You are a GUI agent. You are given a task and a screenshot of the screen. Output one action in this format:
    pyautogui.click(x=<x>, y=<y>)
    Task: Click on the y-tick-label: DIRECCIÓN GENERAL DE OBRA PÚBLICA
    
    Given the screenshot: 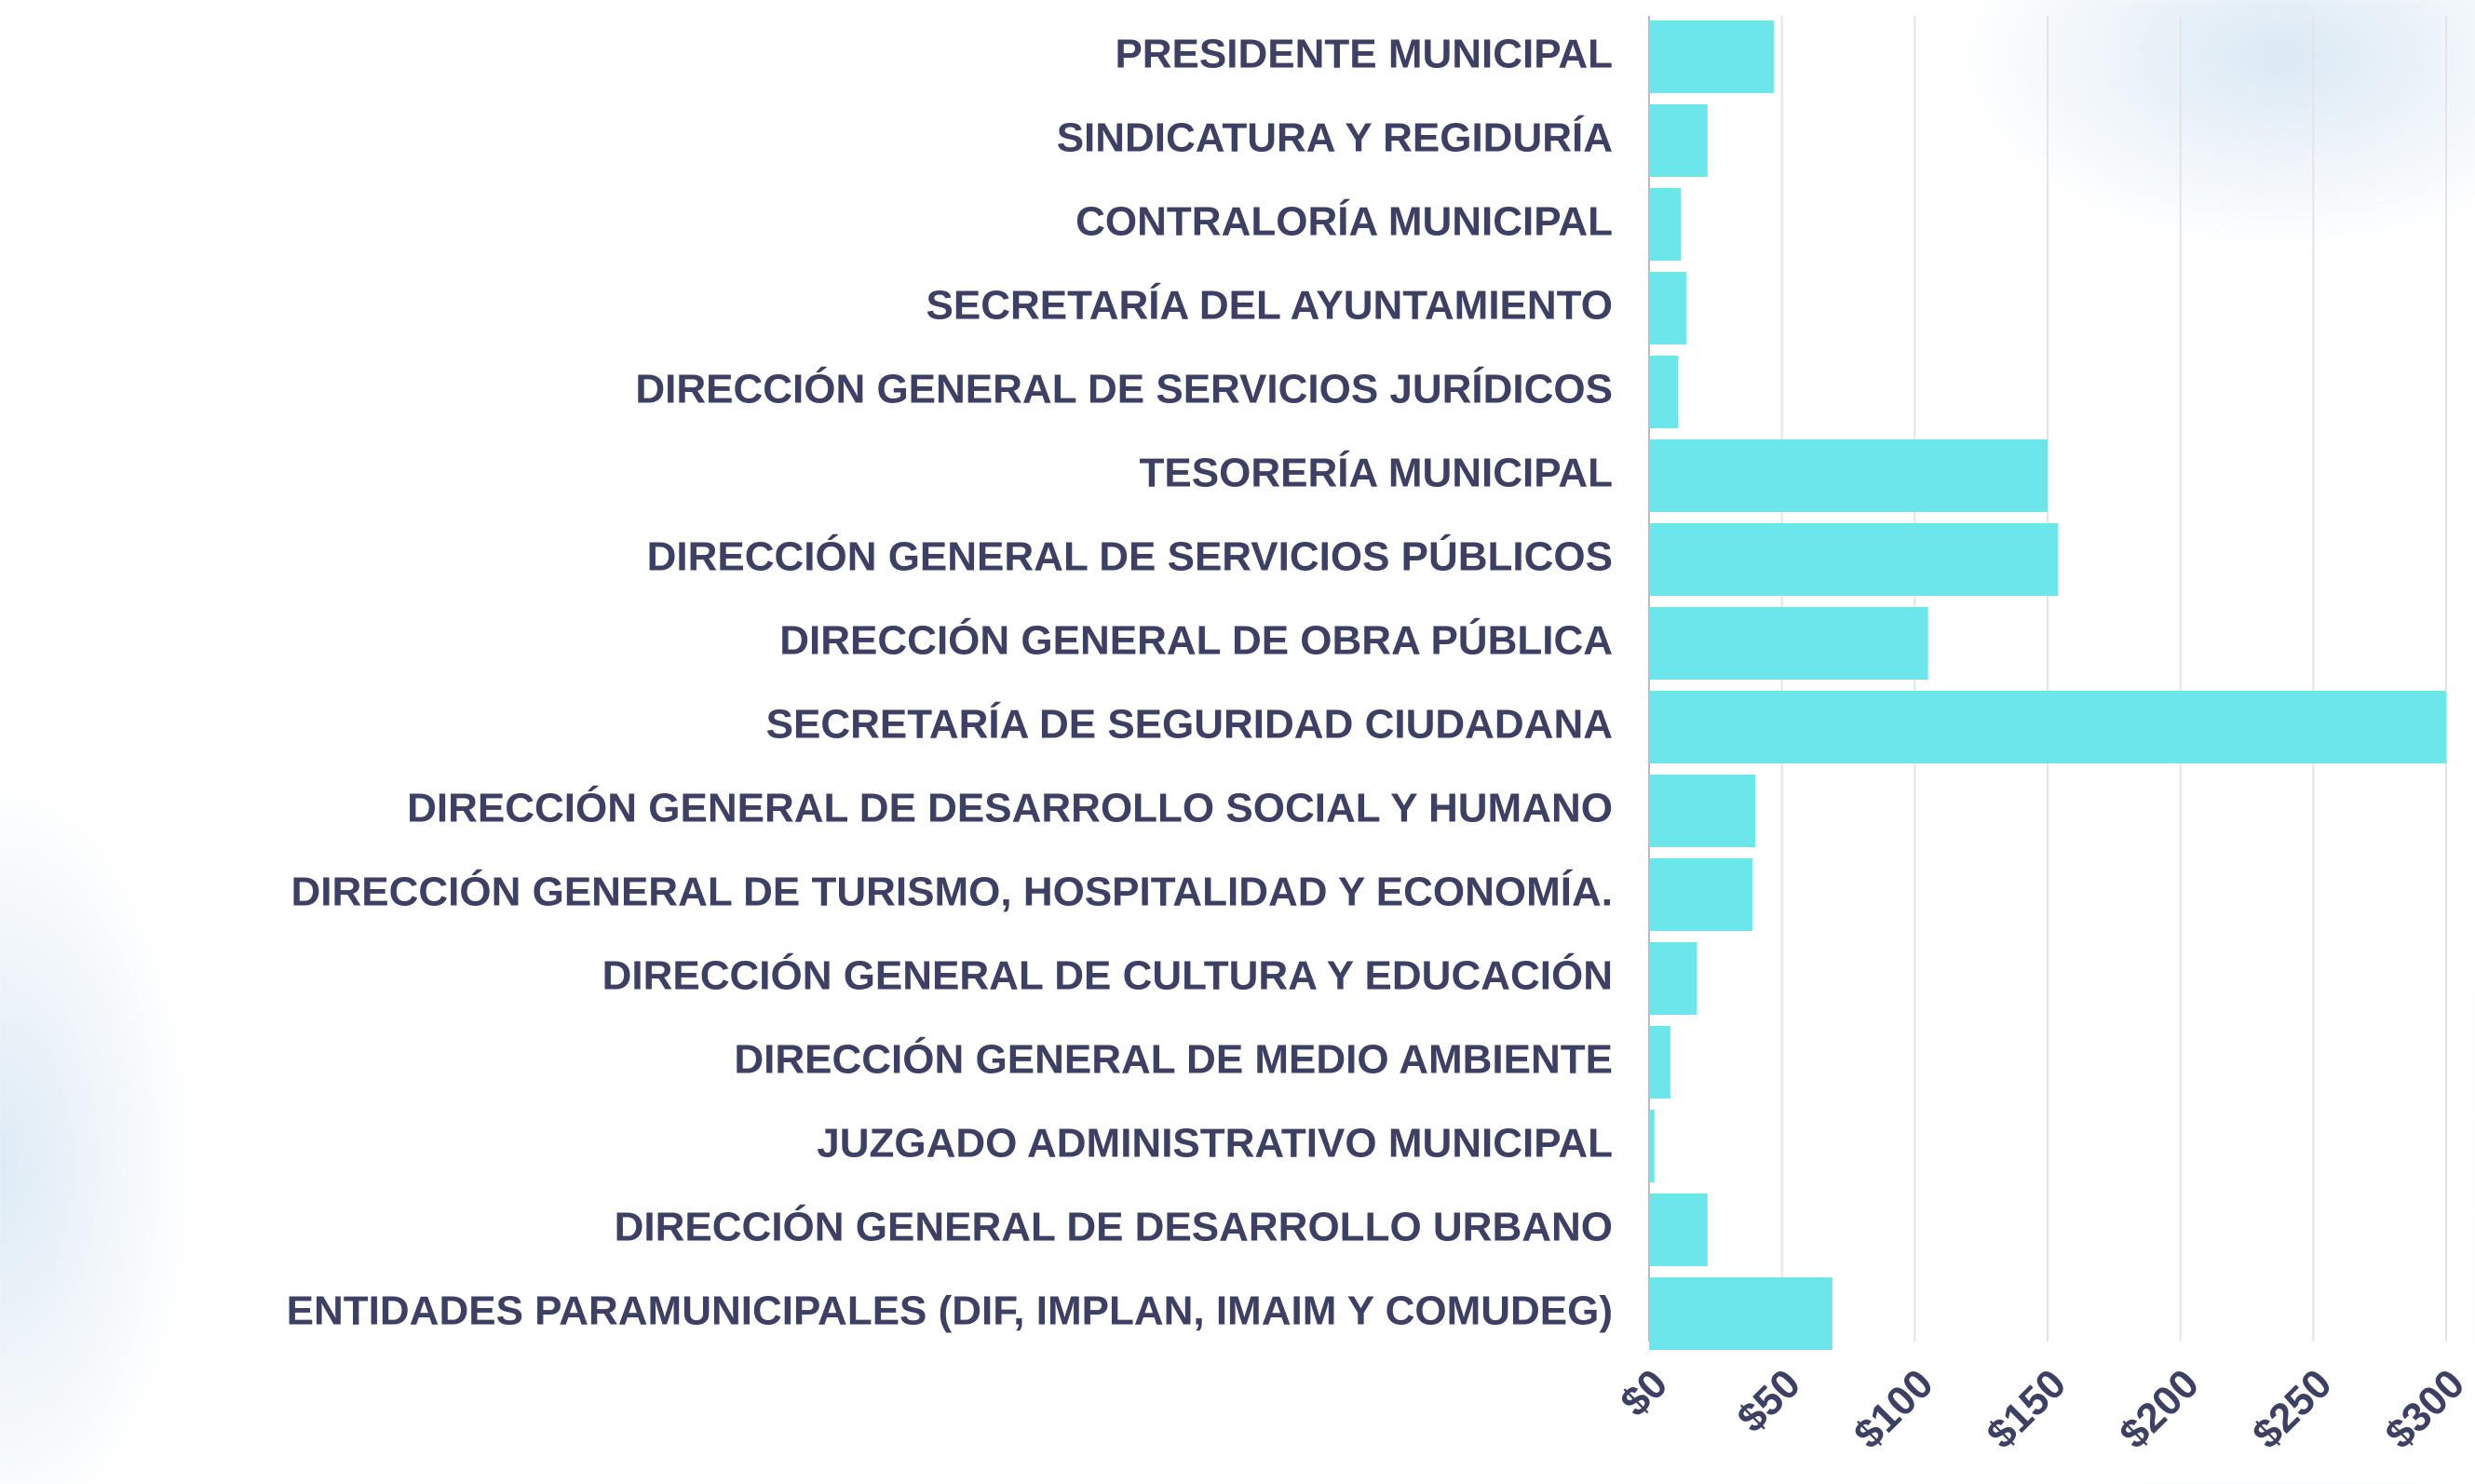 What is the action you would take?
    pyautogui.click(x=1196, y=640)
    